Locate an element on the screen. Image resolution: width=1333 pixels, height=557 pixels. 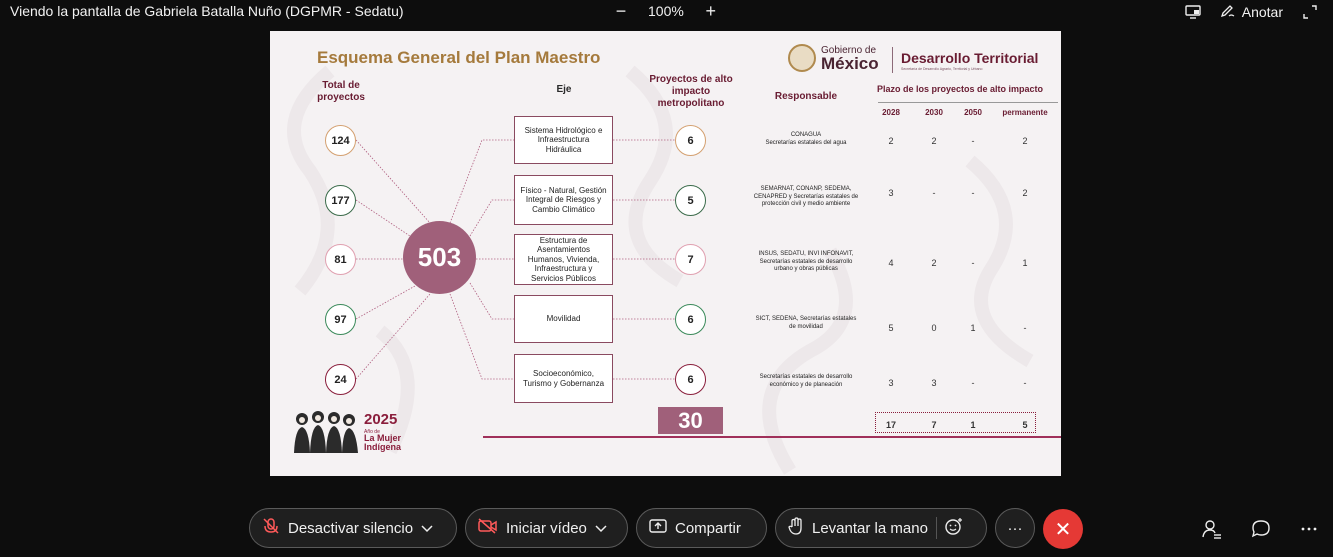
participants-icon is located at coordinates (1212, 529).